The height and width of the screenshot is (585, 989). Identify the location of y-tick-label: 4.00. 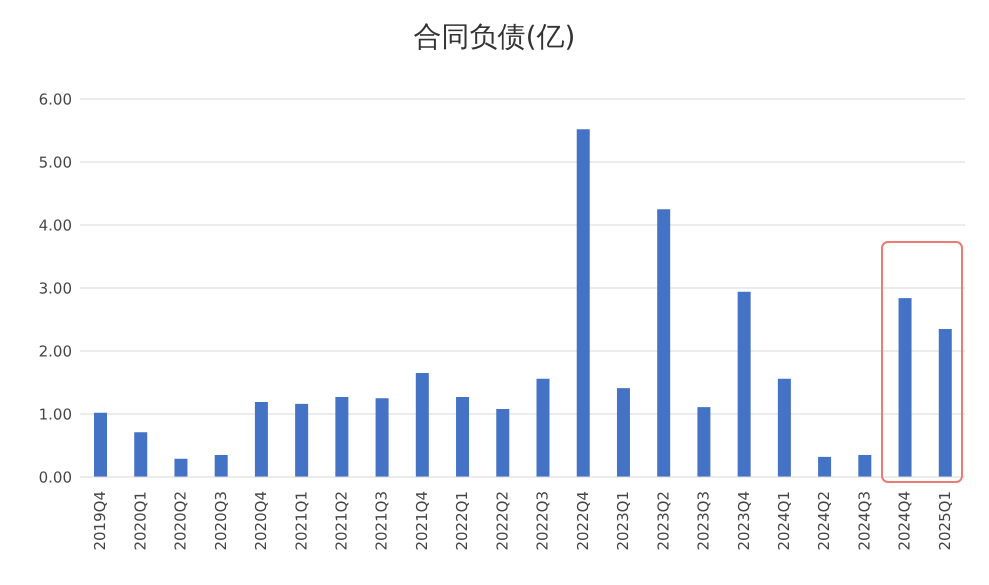
(55, 225).